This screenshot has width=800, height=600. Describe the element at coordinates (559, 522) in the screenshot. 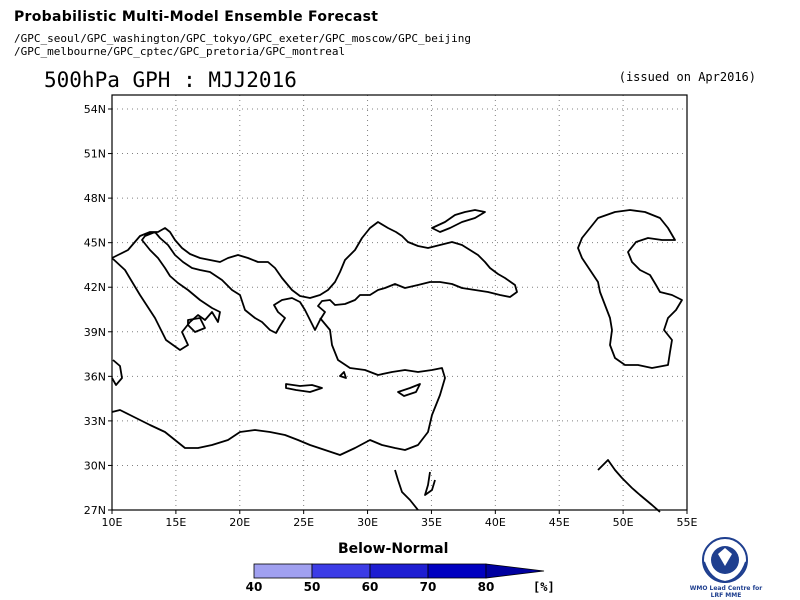

I see `lon-label: 45E` at that location.